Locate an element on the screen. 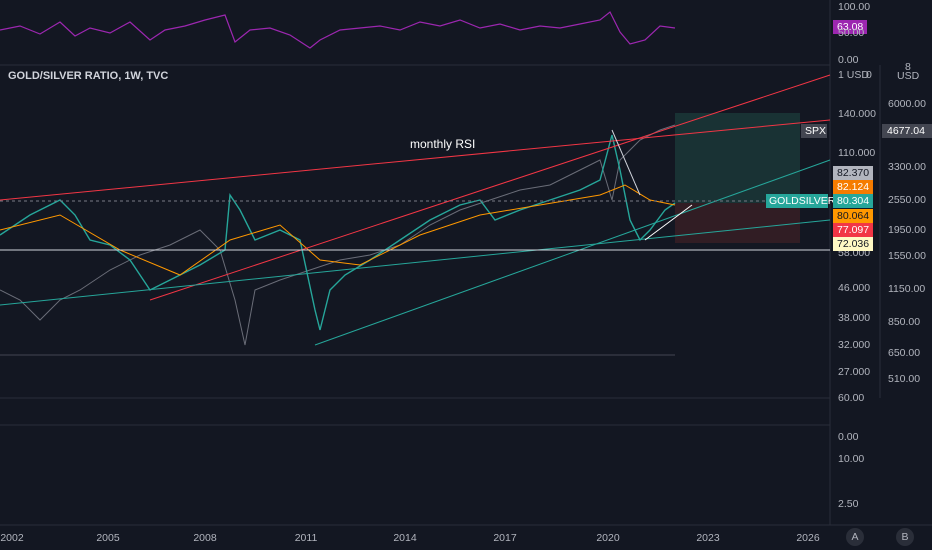  symbol-badge is located at coordinates (797, 201).